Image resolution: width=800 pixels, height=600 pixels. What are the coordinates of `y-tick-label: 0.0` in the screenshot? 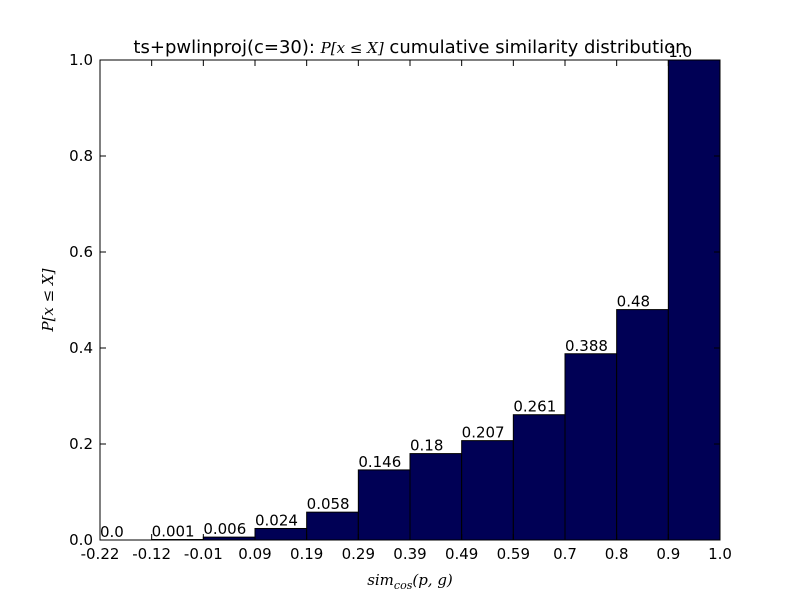 It's located at (81, 540).